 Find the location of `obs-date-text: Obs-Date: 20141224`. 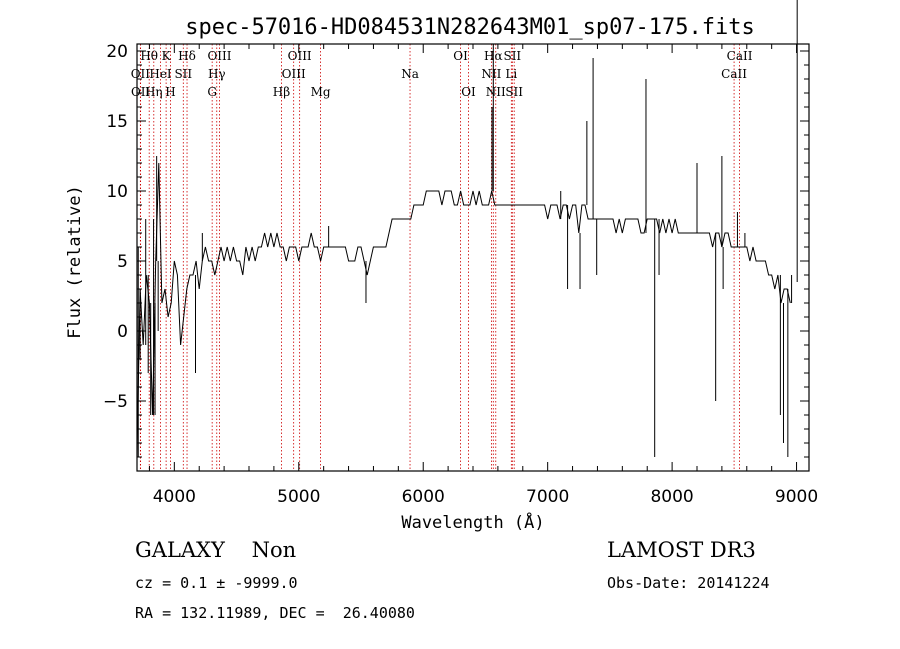

obs-date-text: Obs-Date: 20141224 is located at coordinates (688, 583).